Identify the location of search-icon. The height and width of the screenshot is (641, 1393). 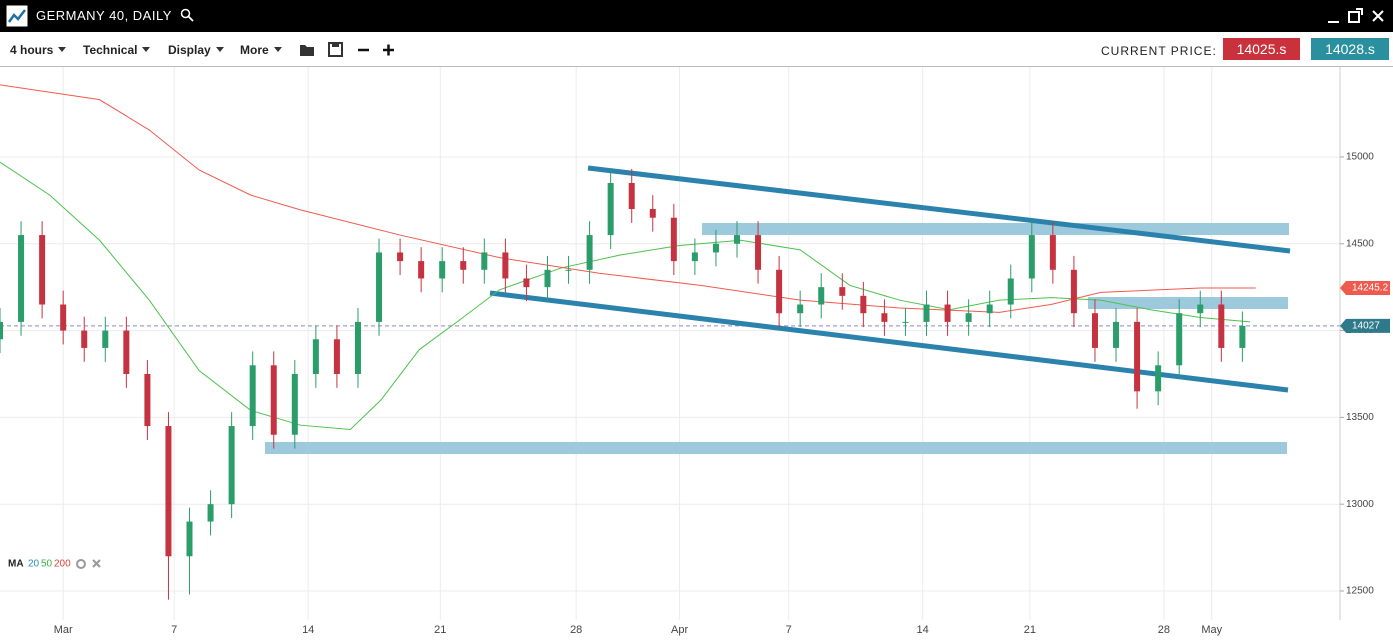
(187, 15).